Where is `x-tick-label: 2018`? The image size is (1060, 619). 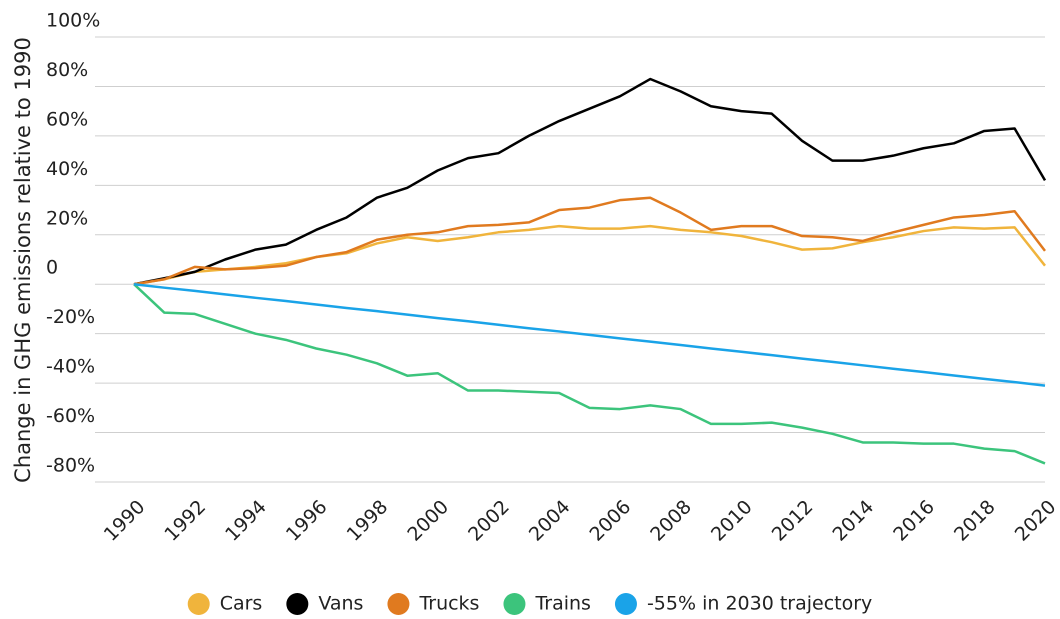 x-tick-label: 2018 is located at coordinates (975, 521).